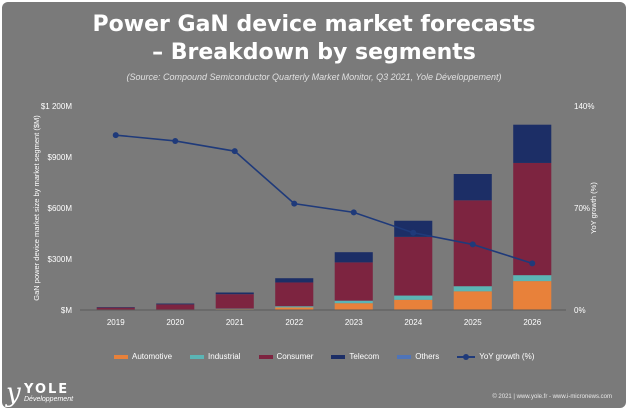 This screenshot has height=410, width=636. I want to click on bar-segment-automotive-2022, so click(294, 308).